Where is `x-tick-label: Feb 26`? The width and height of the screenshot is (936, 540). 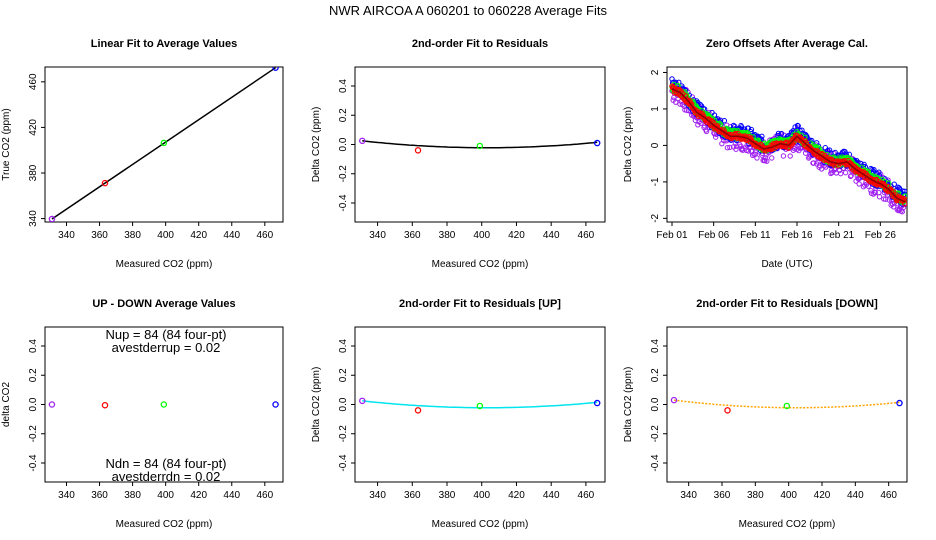
x-tick-label: Feb 26 is located at coordinates (881, 235).